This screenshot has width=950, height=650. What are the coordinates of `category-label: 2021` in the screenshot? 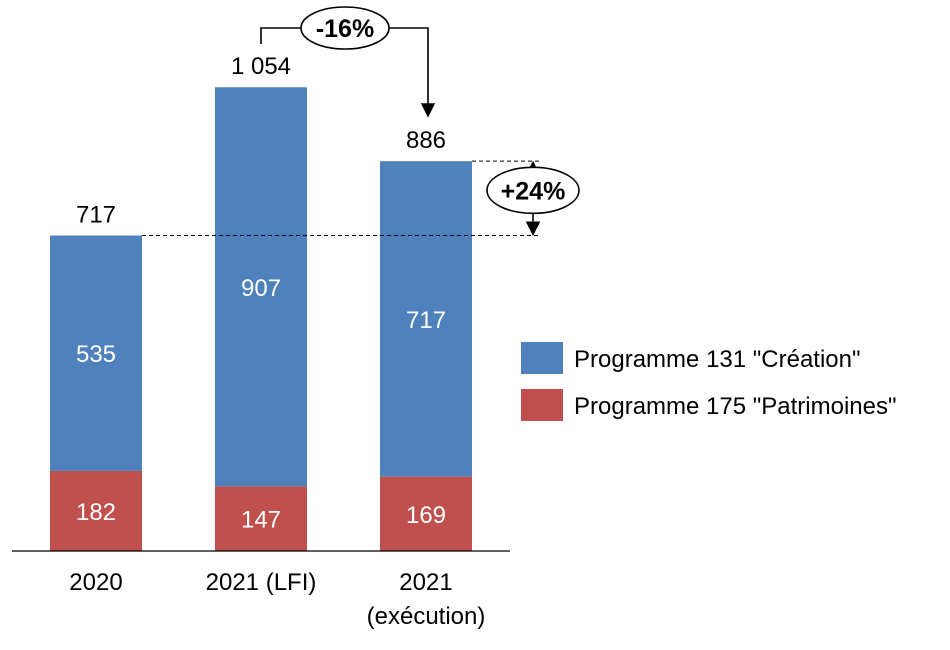 It's located at (425, 582).